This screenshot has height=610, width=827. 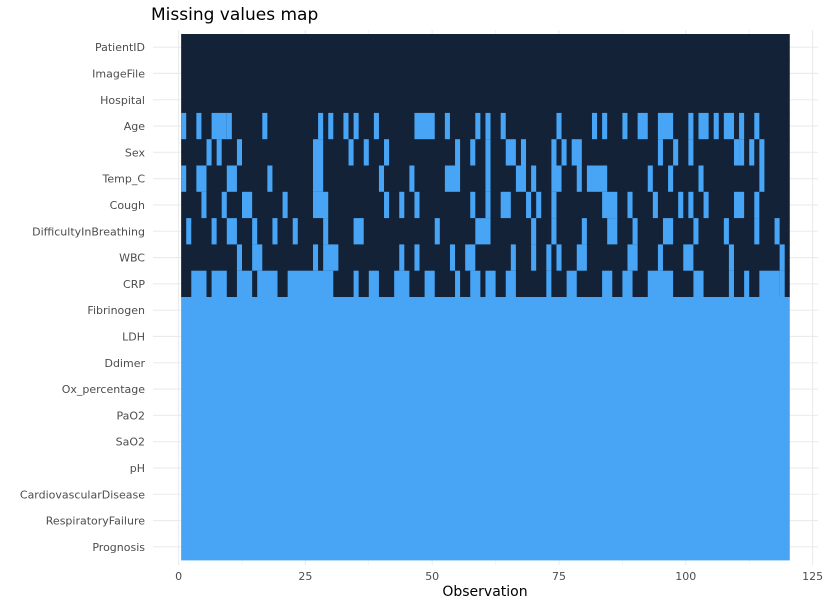 What do you see at coordinates (485, 363) in the screenshot?
I see `heatmap-row-Ddimer` at bounding box center [485, 363].